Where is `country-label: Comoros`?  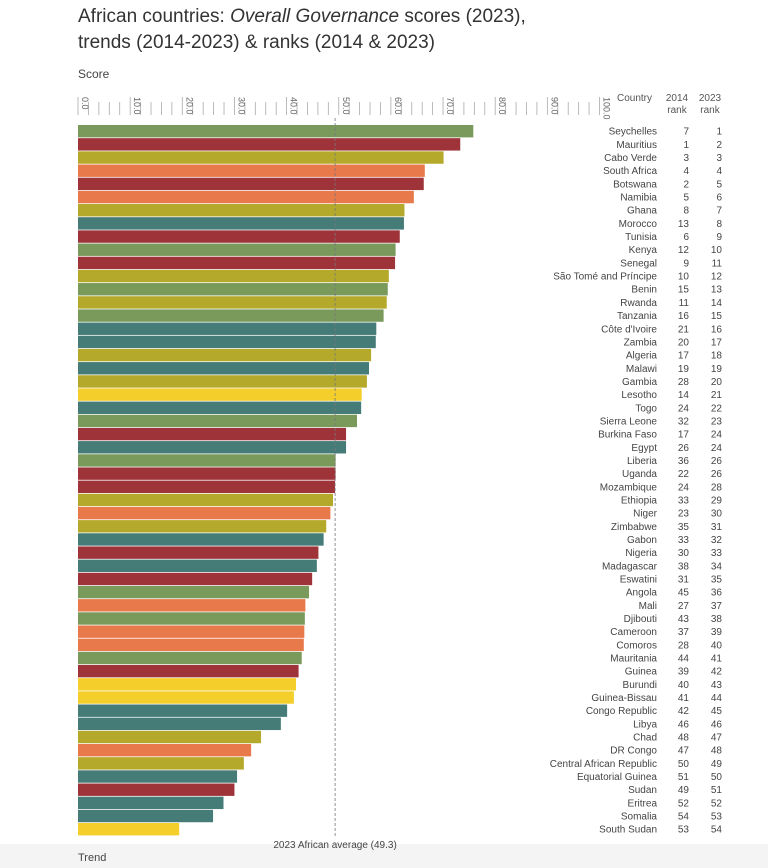
country-label: Comoros is located at coordinates (636, 645).